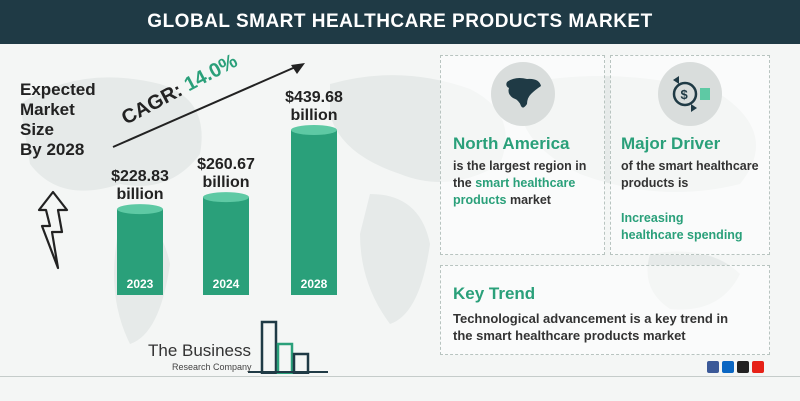 The width and height of the screenshot is (800, 401). Describe the element at coordinates (400, 376) in the screenshot. I see `footer-divider` at that location.